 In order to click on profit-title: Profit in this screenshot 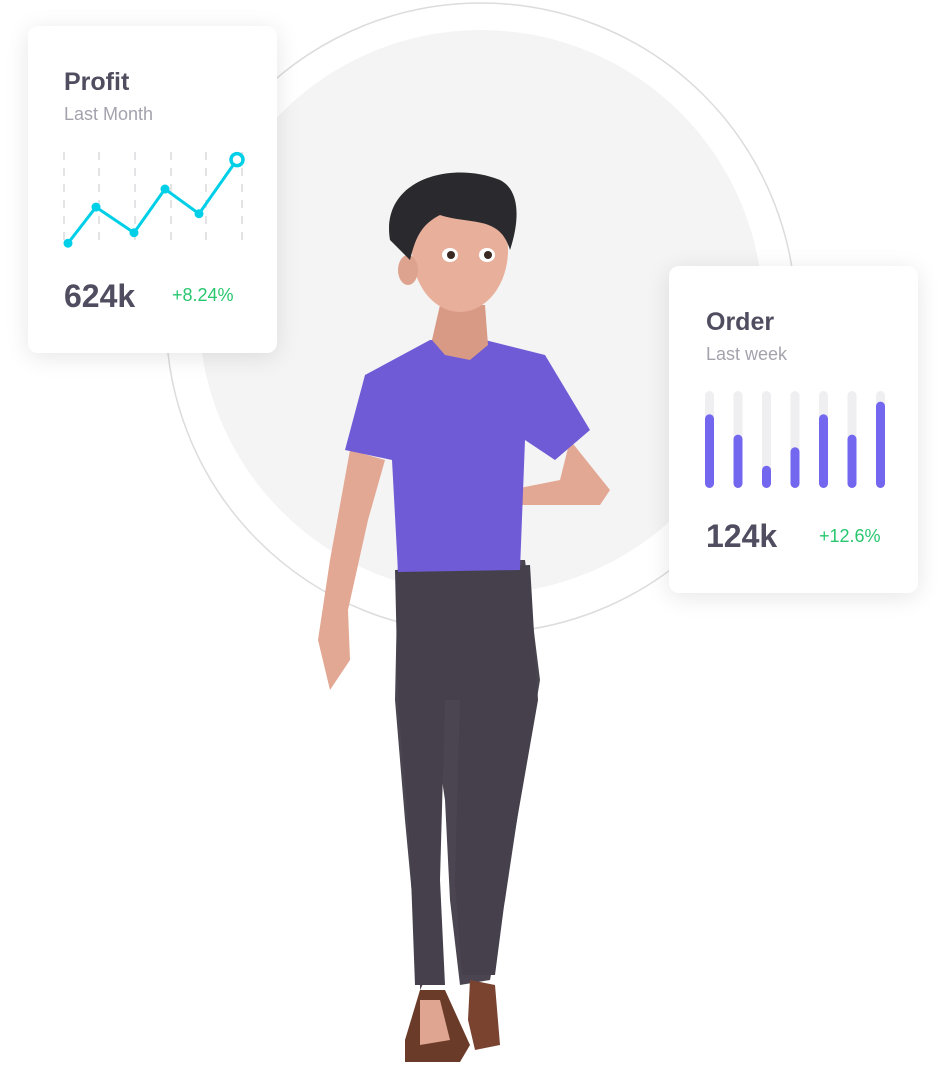, I will do `click(97, 82)`.